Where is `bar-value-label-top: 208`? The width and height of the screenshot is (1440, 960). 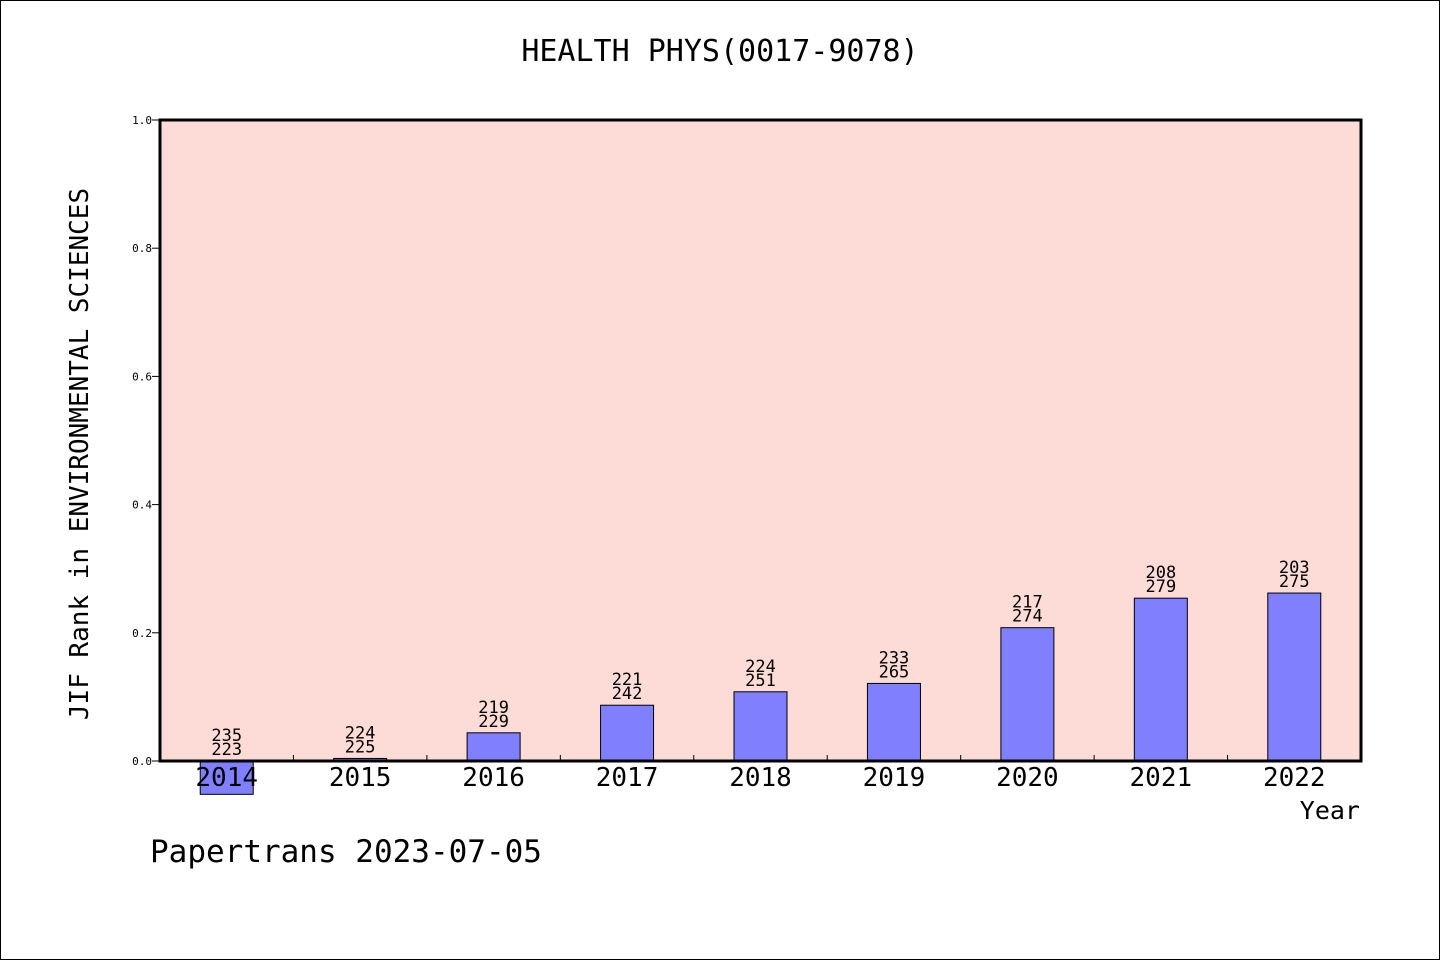 bar-value-label-top: 208 is located at coordinates (1160, 573).